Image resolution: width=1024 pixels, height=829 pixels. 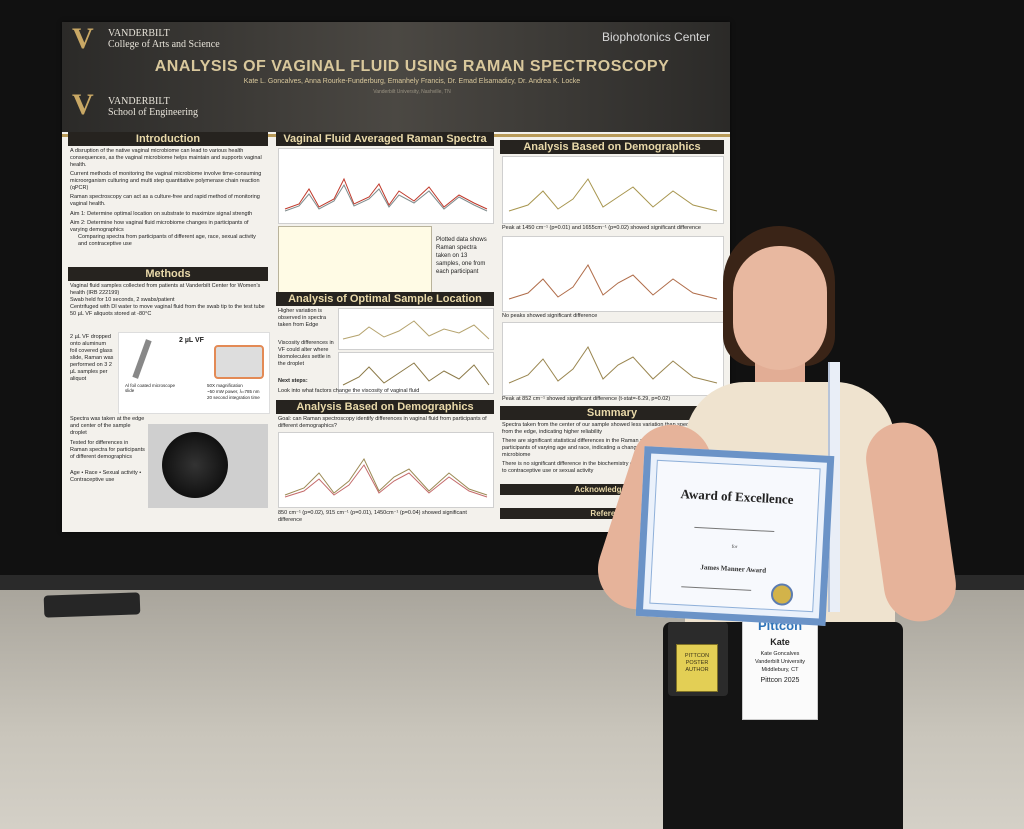 I want to click on averaged-spectra-plot, so click(x=386, y=194).